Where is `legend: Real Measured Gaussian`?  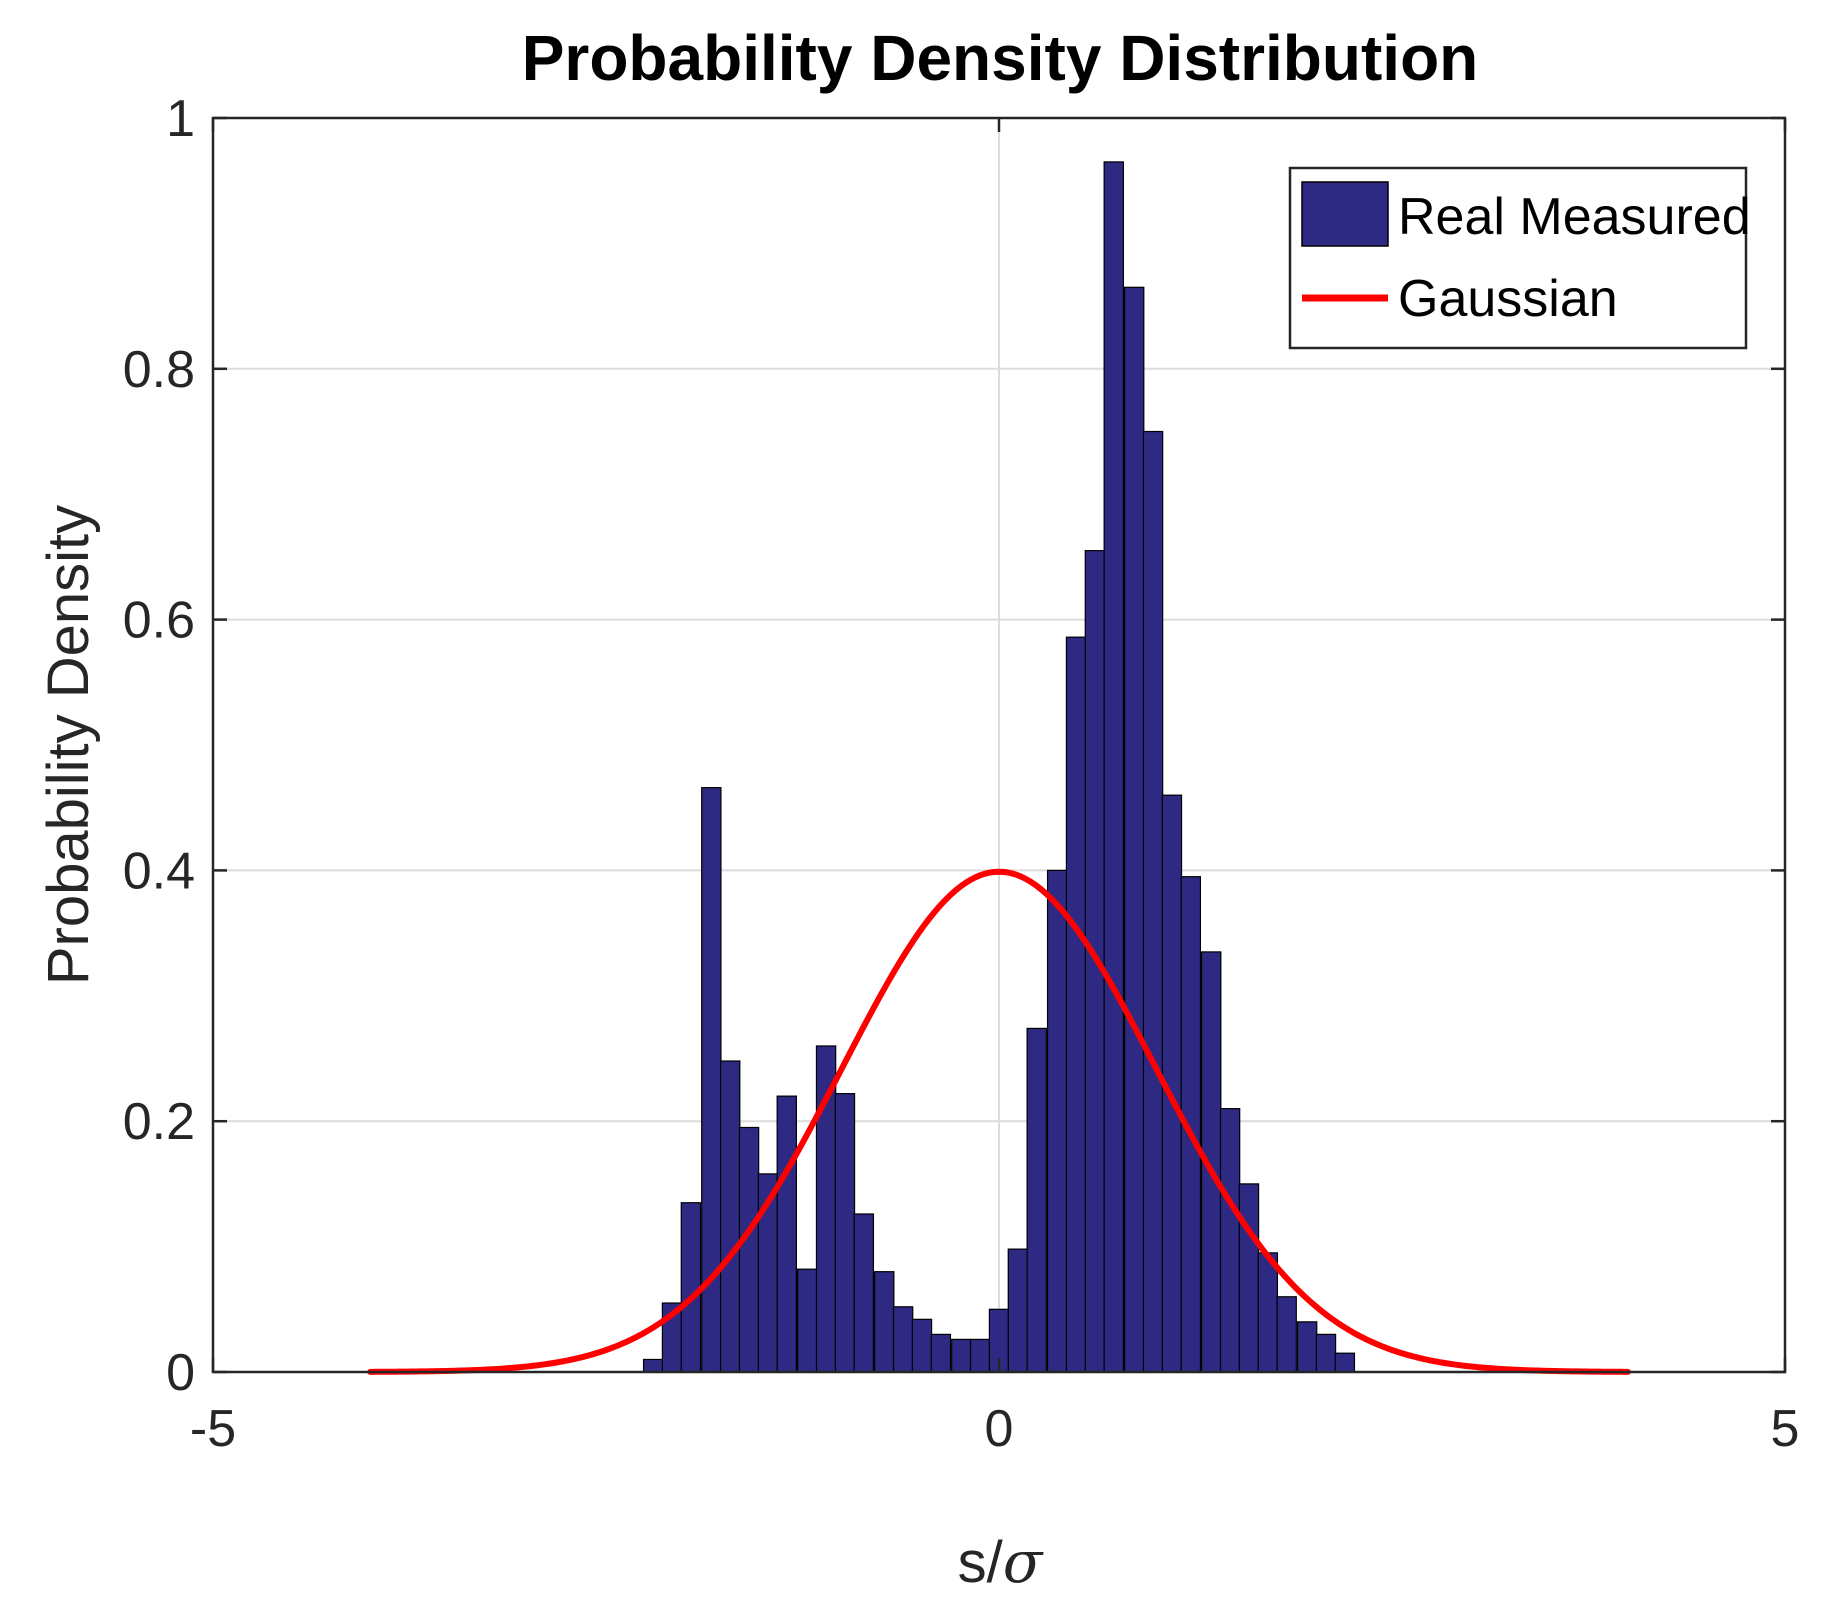 legend: Real Measured Gaussian is located at coordinates (1519, 258).